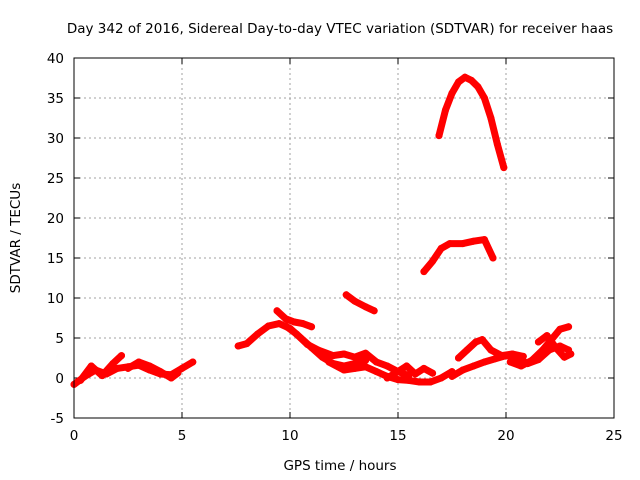 The width and height of the screenshot is (640, 480). I want to click on x-tick-label: 25, so click(613, 436).